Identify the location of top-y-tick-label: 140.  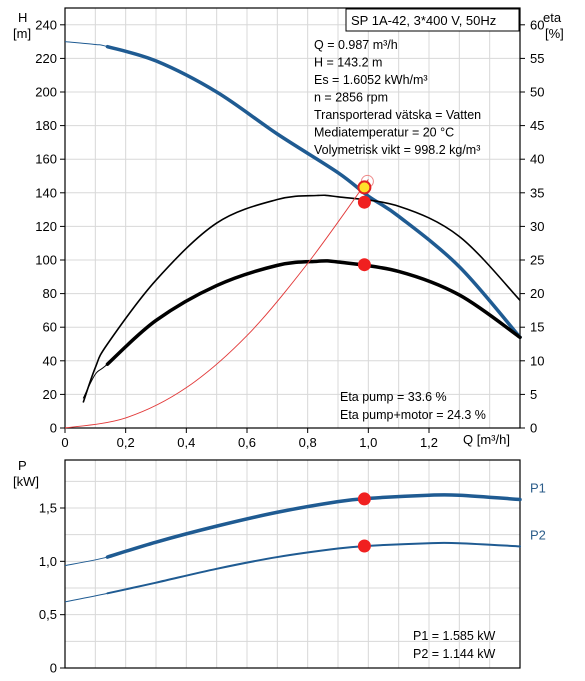
(46, 192).